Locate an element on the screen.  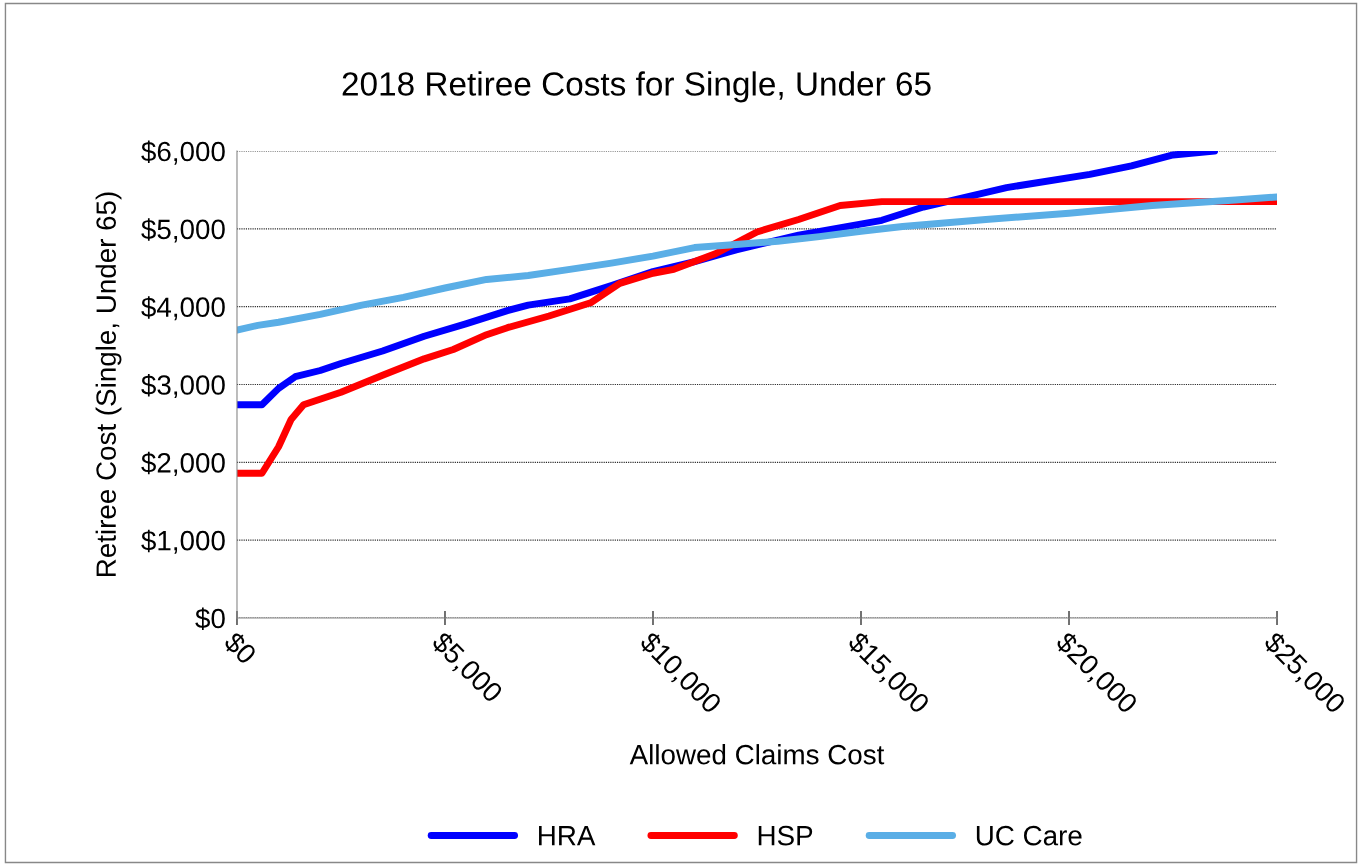
legend-label: HSP is located at coordinates (785, 835).